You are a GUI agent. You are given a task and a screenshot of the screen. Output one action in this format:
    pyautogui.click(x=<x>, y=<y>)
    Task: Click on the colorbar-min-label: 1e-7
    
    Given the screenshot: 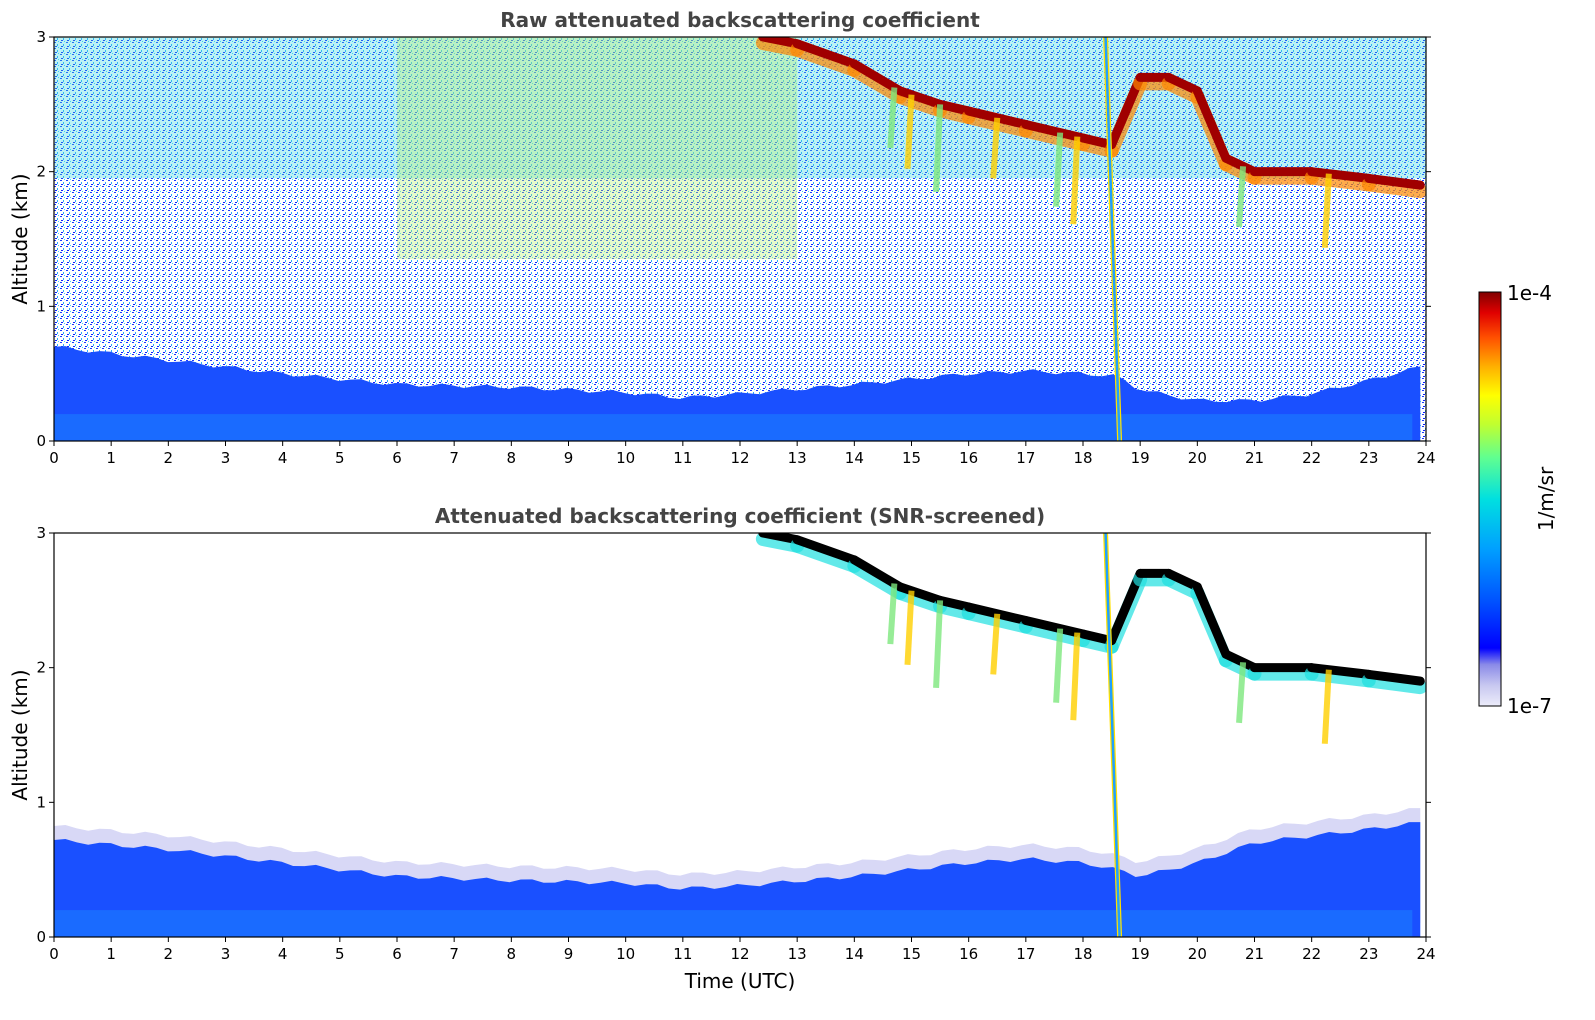 What is the action you would take?
    pyautogui.click(x=1529, y=706)
    